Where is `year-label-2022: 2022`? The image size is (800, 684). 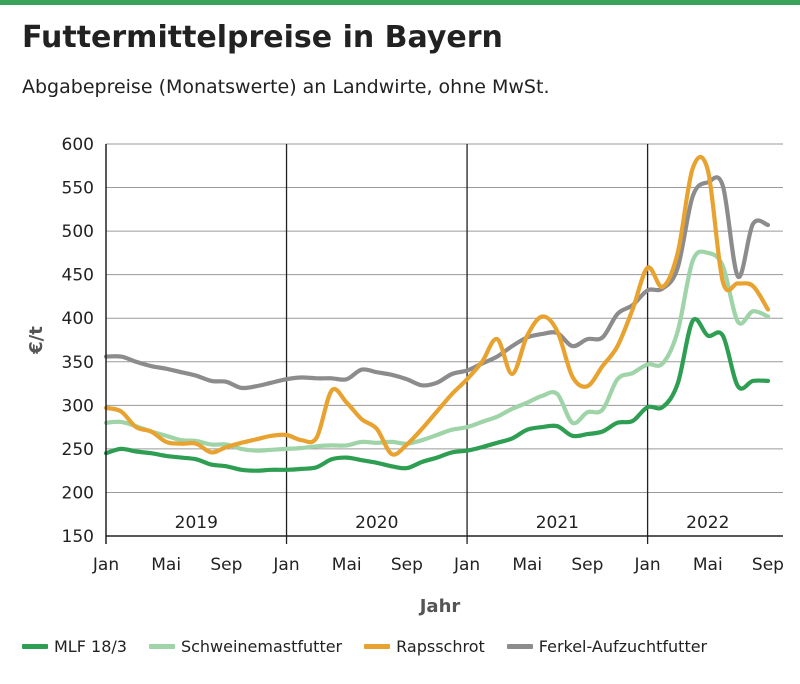 year-label-2022: 2022 is located at coordinates (707, 523).